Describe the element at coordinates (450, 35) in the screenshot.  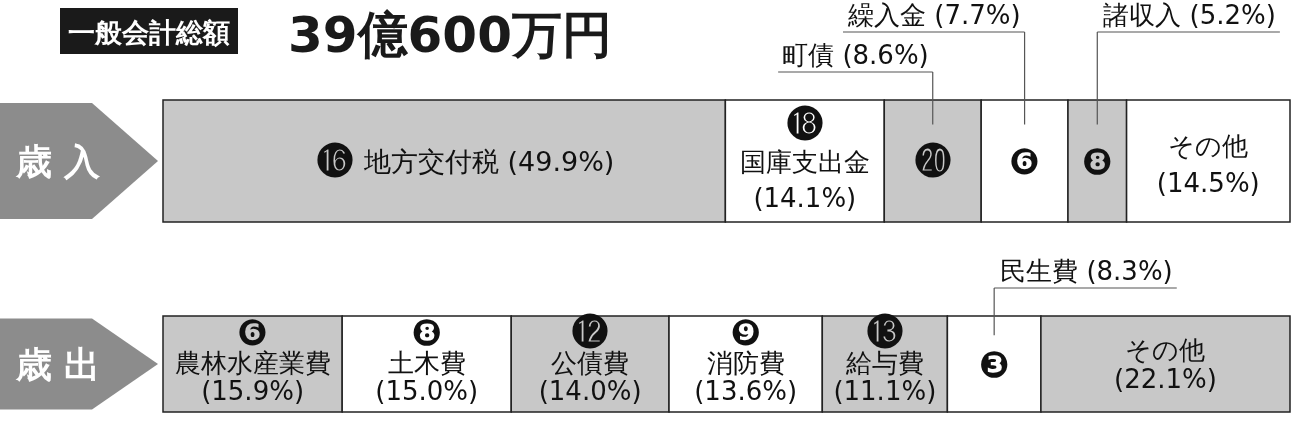
I see `chart-subtitle: 39億600万円` at that location.